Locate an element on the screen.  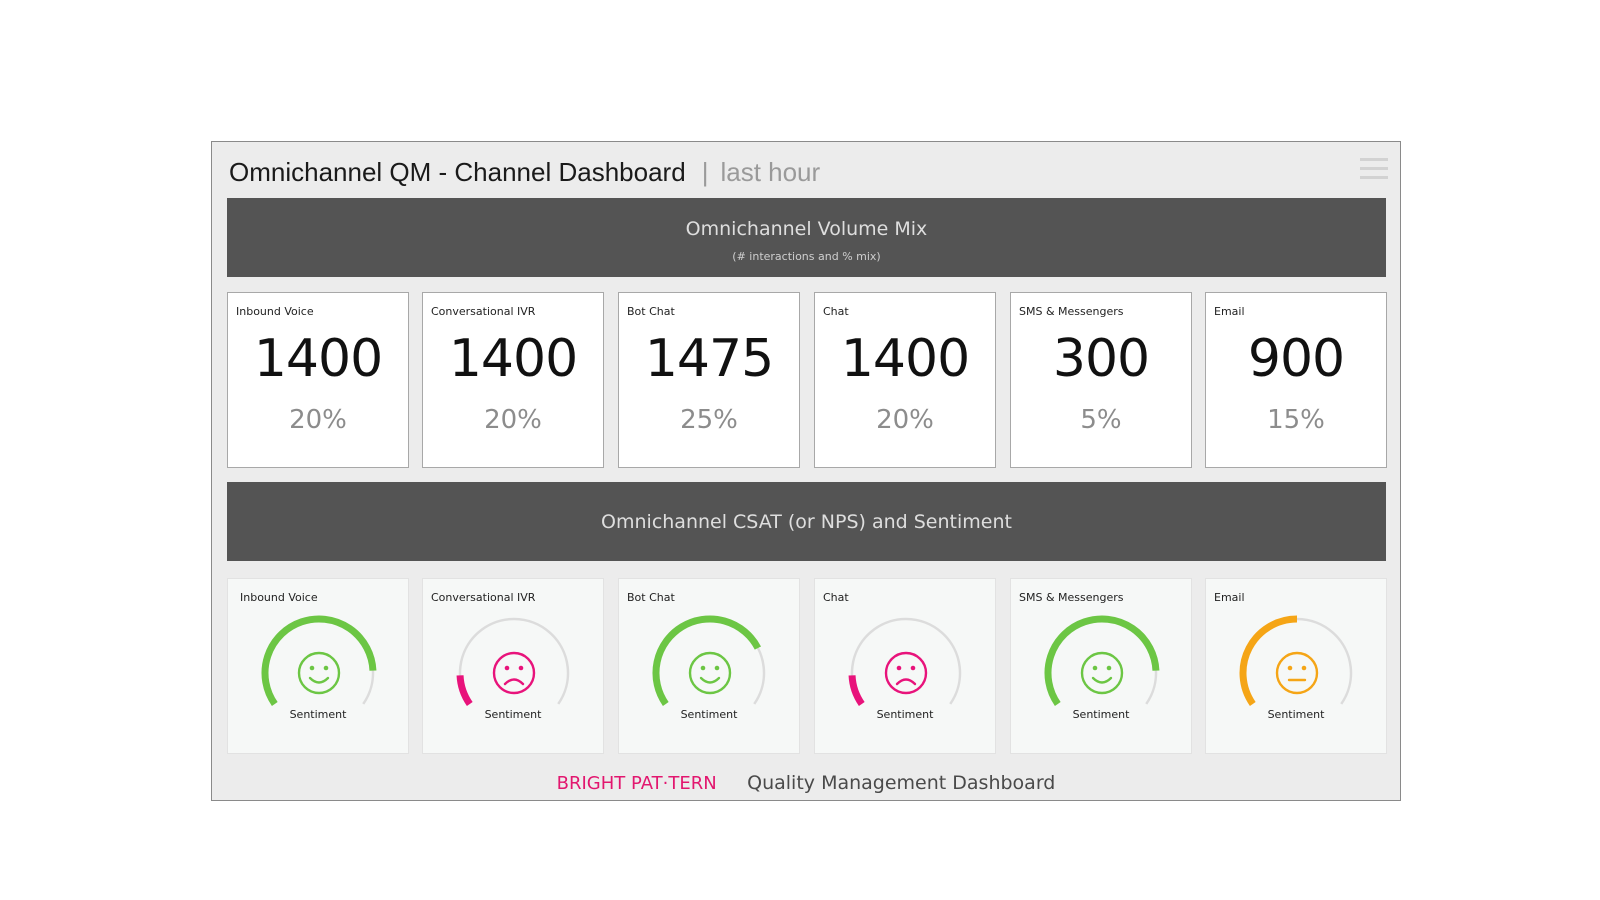
volume-card-sms-messengers: SMS & Messengers 300 5% is located at coordinates (1101, 380).